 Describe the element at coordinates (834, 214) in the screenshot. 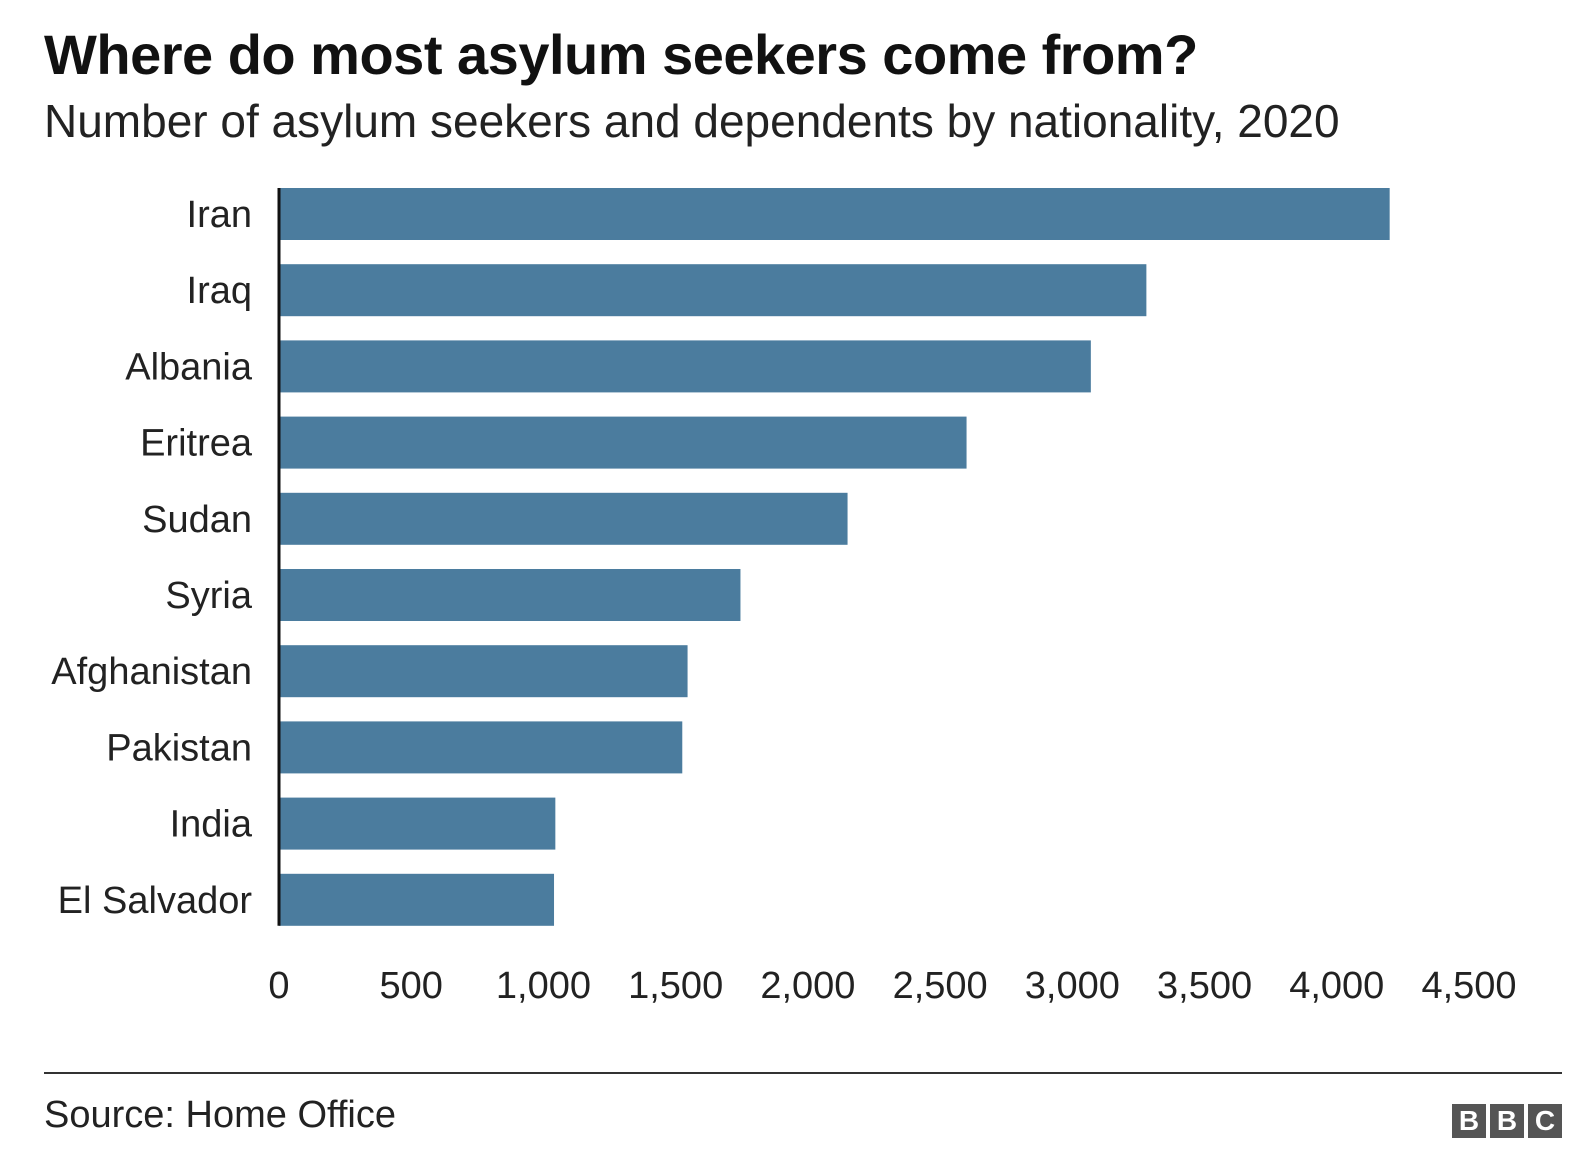

I see `bar-iran` at that location.